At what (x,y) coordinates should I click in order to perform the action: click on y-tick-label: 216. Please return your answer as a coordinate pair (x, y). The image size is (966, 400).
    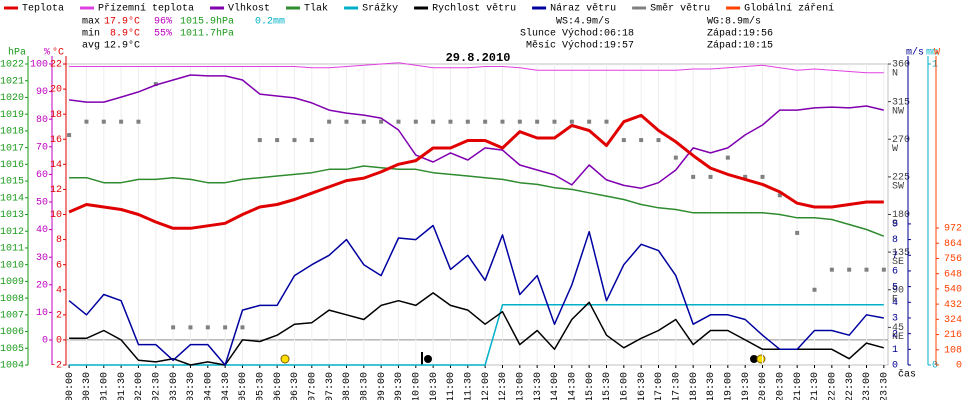
    Looking at the image, I should click on (953, 335).